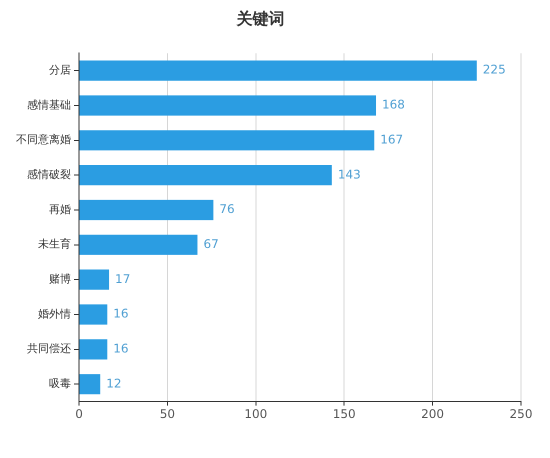  What do you see at coordinates (54, 313) in the screenshot?
I see `y-tick-label: 婚外情` at bounding box center [54, 313].